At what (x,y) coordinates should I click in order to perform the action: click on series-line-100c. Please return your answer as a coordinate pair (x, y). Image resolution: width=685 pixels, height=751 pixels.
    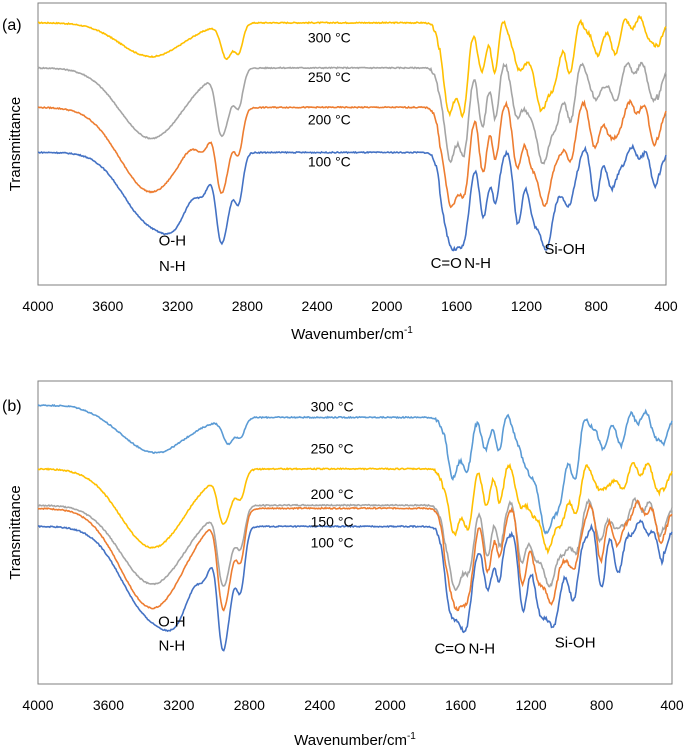
    Looking at the image, I should click on (352, 197).